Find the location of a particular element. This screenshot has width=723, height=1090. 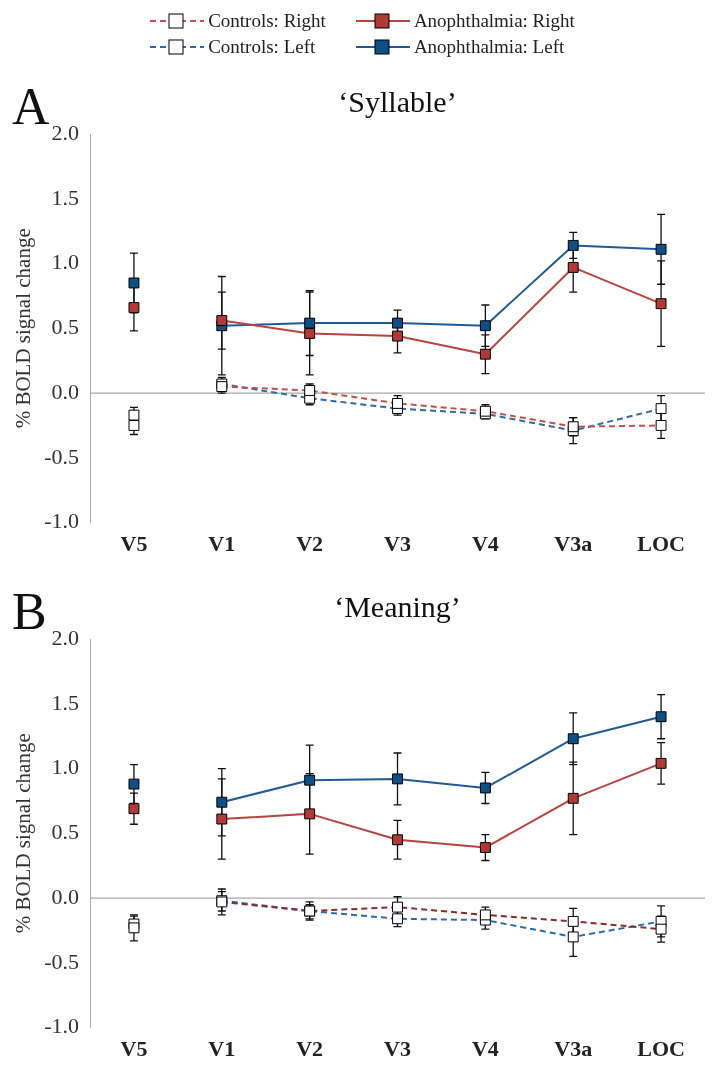

legend-label: Controls: Right is located at coordinates (267, 21).